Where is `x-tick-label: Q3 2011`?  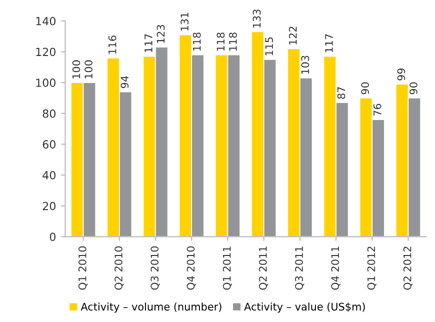 x-tick-label: Q3 2011 is located at coordinates (299, 268).